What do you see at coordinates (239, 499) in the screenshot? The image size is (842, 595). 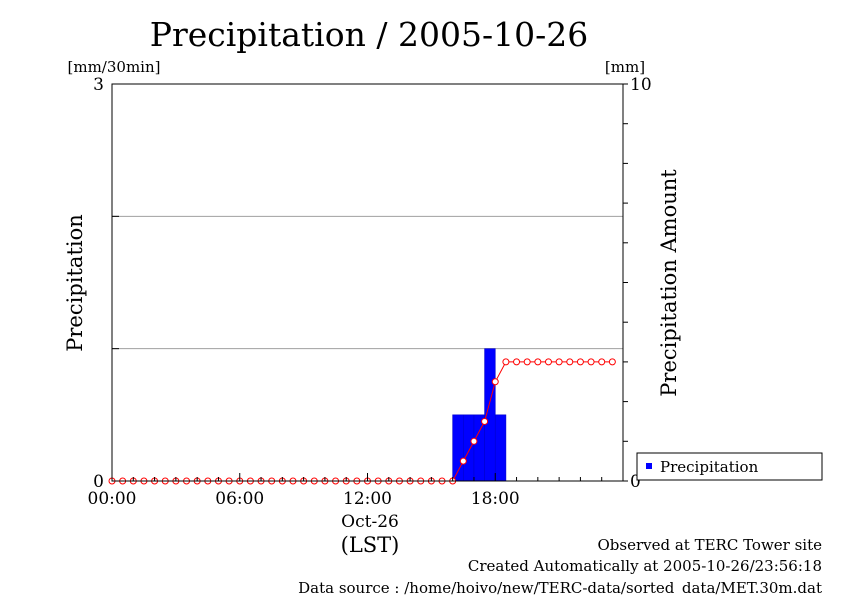 I see `x-tick-label: 06:00` at bounding box center [239, 499].